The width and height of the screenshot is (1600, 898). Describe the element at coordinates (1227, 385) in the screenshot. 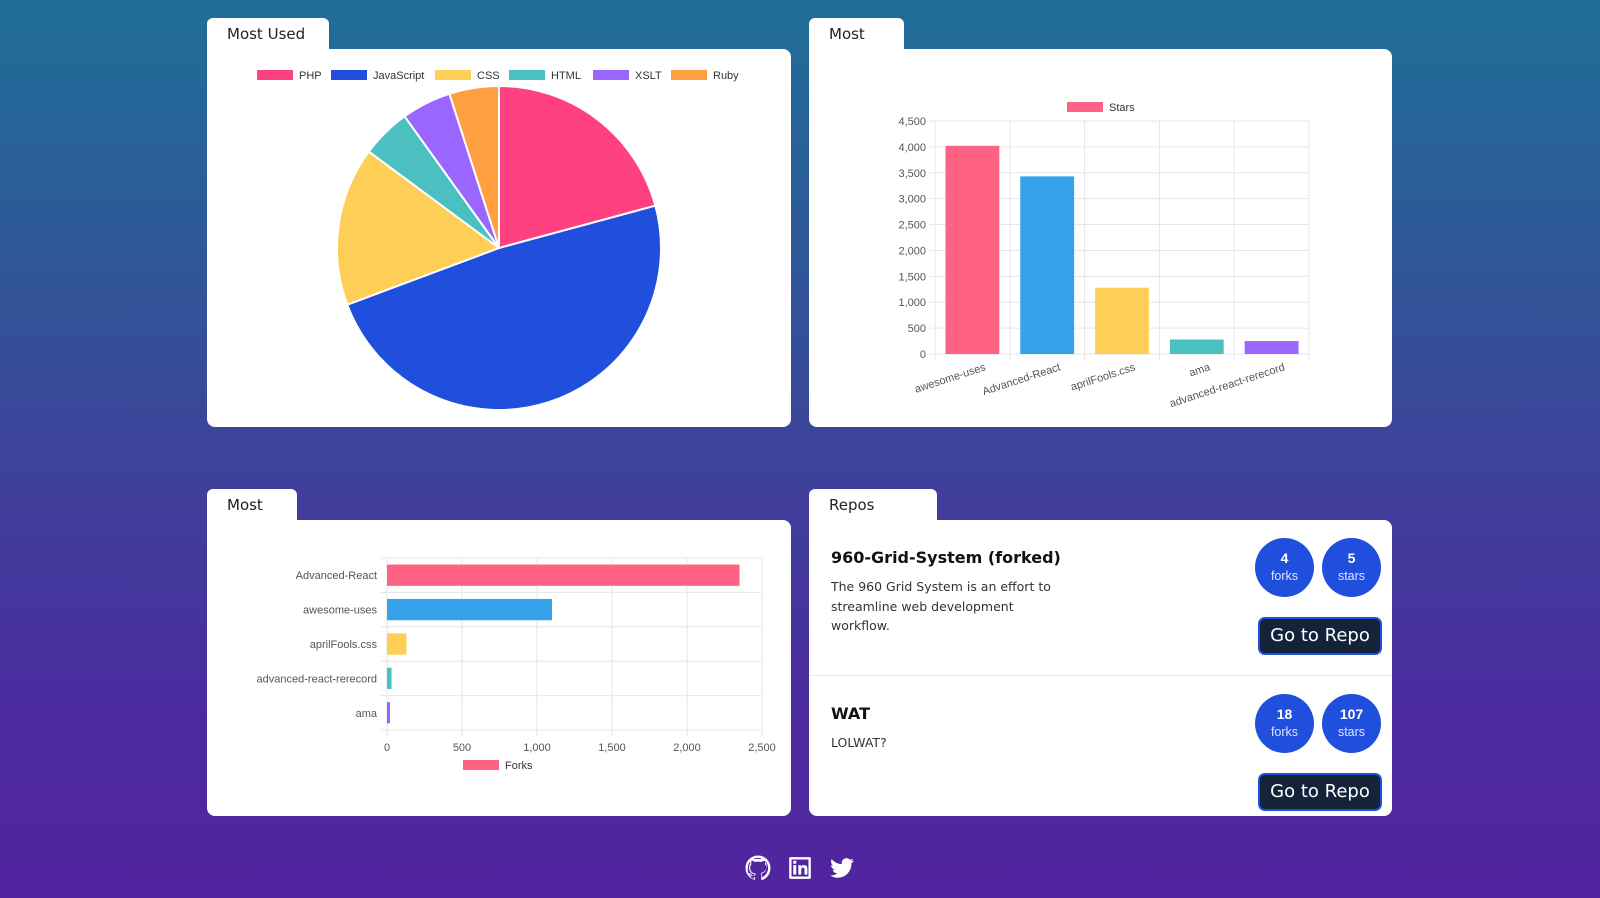

I see `x-tick-label: advanced-react-rerecord` at that location.